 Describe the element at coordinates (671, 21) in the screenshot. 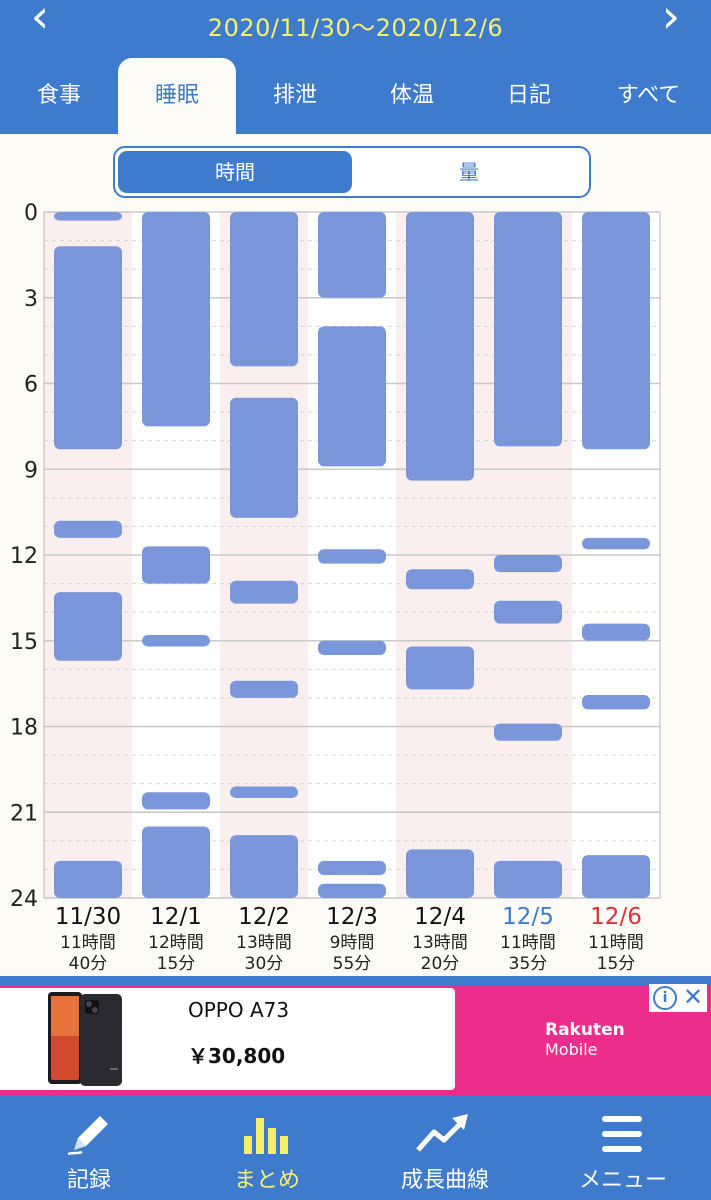

I see `next-week-chevron-right-icon: ›` at that location.